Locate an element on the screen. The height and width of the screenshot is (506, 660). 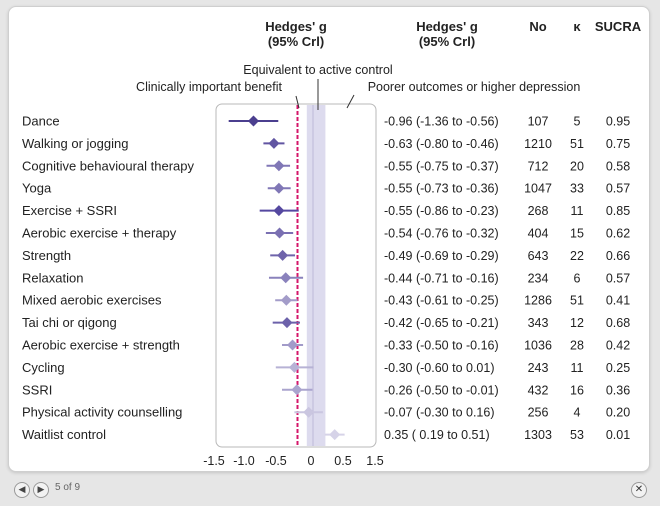
sucra-value: 0.41 is located at coordinates (618, 301).